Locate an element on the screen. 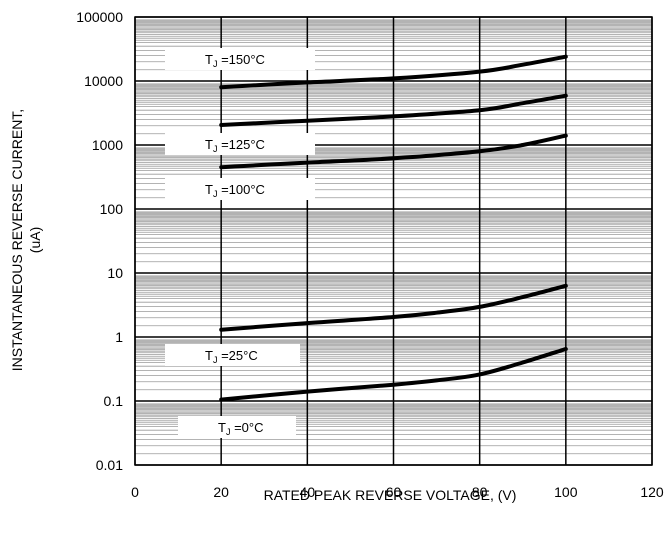  y-axis-title-line-2: (uA) is located at coordinates (35, 240).